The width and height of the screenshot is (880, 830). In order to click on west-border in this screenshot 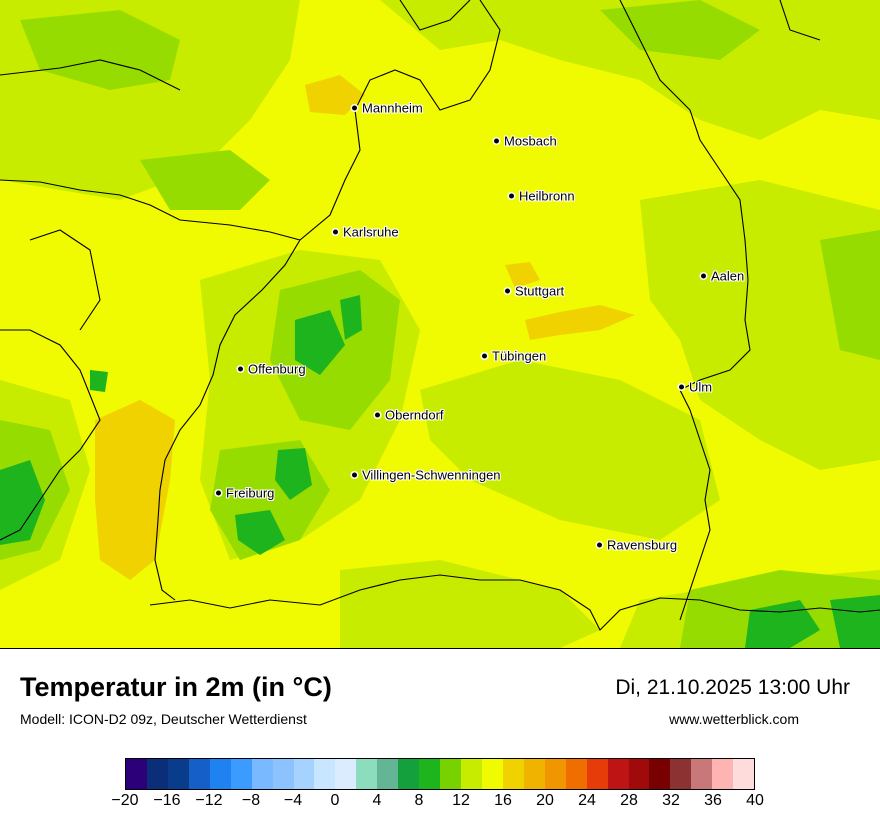, I will do `click(50, 435)`.